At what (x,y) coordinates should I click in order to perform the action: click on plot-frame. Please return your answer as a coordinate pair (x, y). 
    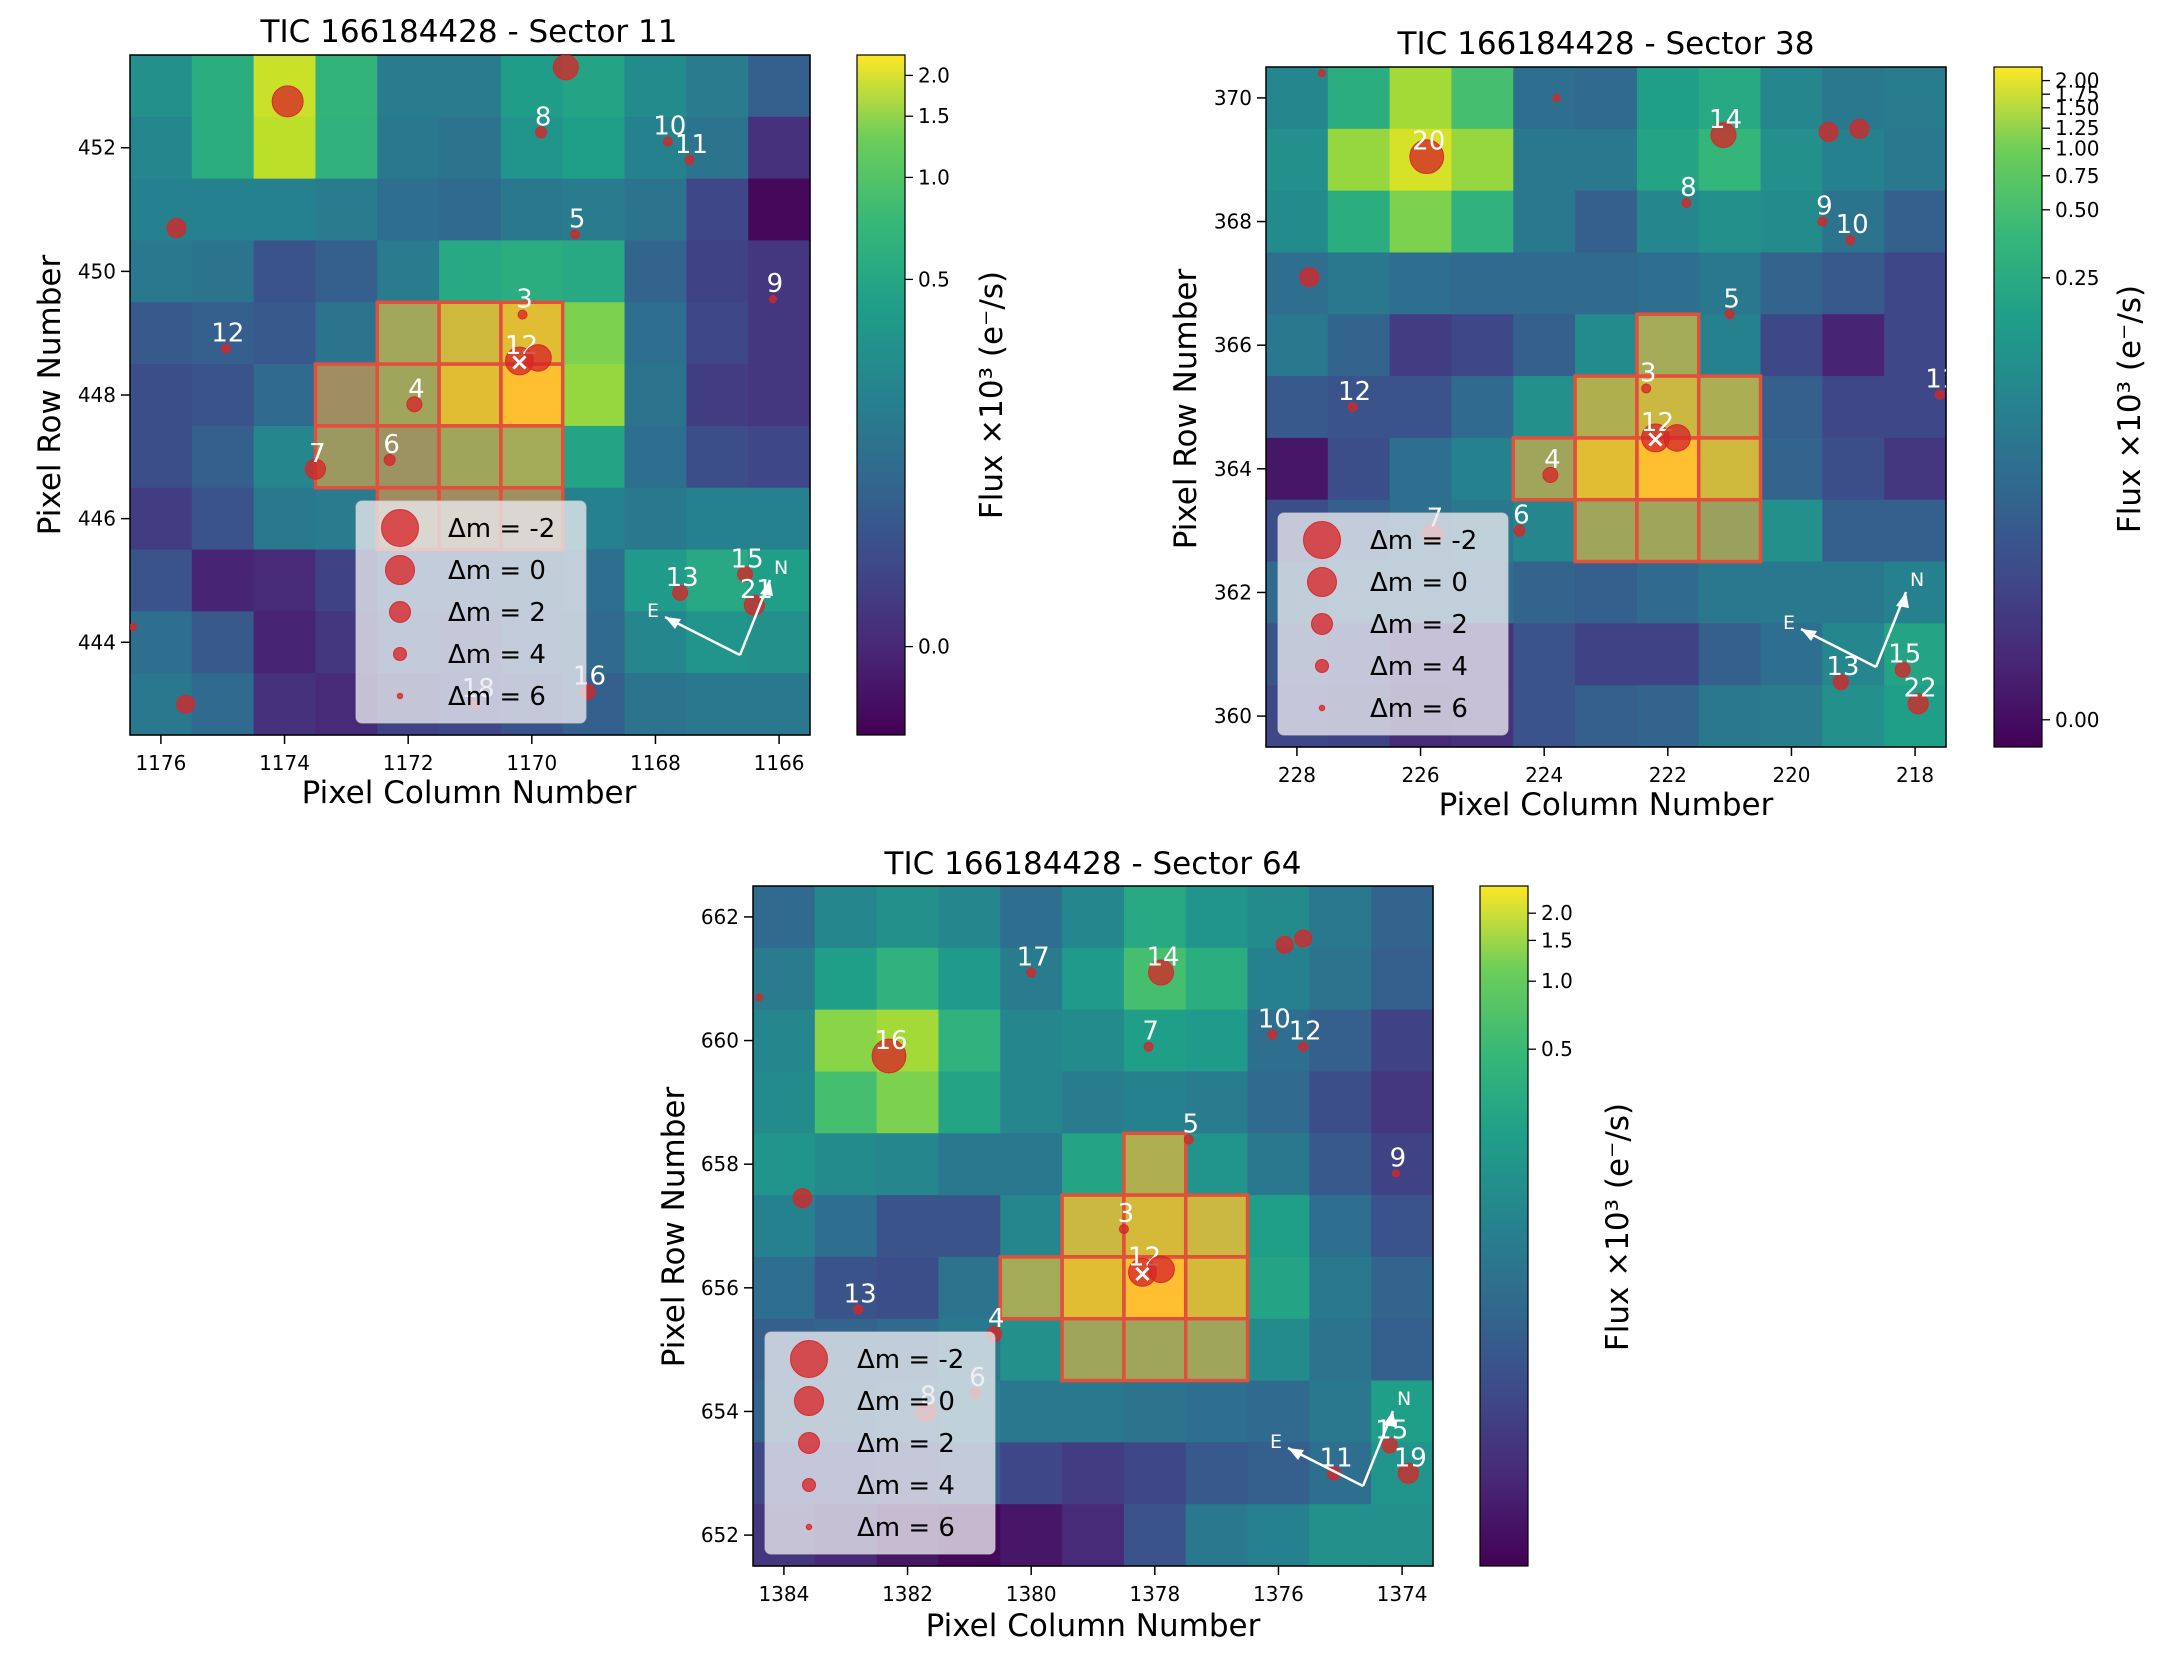
    Looking at the image, I should click on (1606, 407).